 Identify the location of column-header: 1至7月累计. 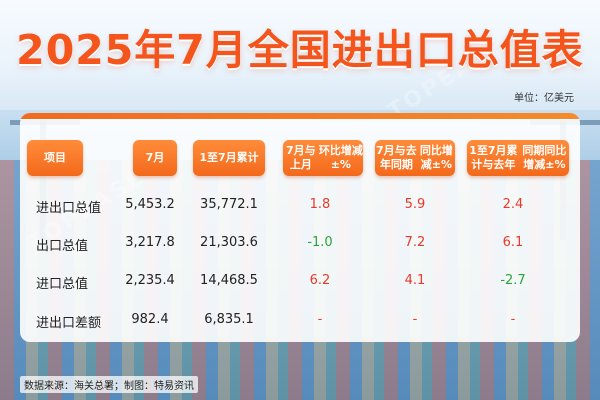
(229, 158).